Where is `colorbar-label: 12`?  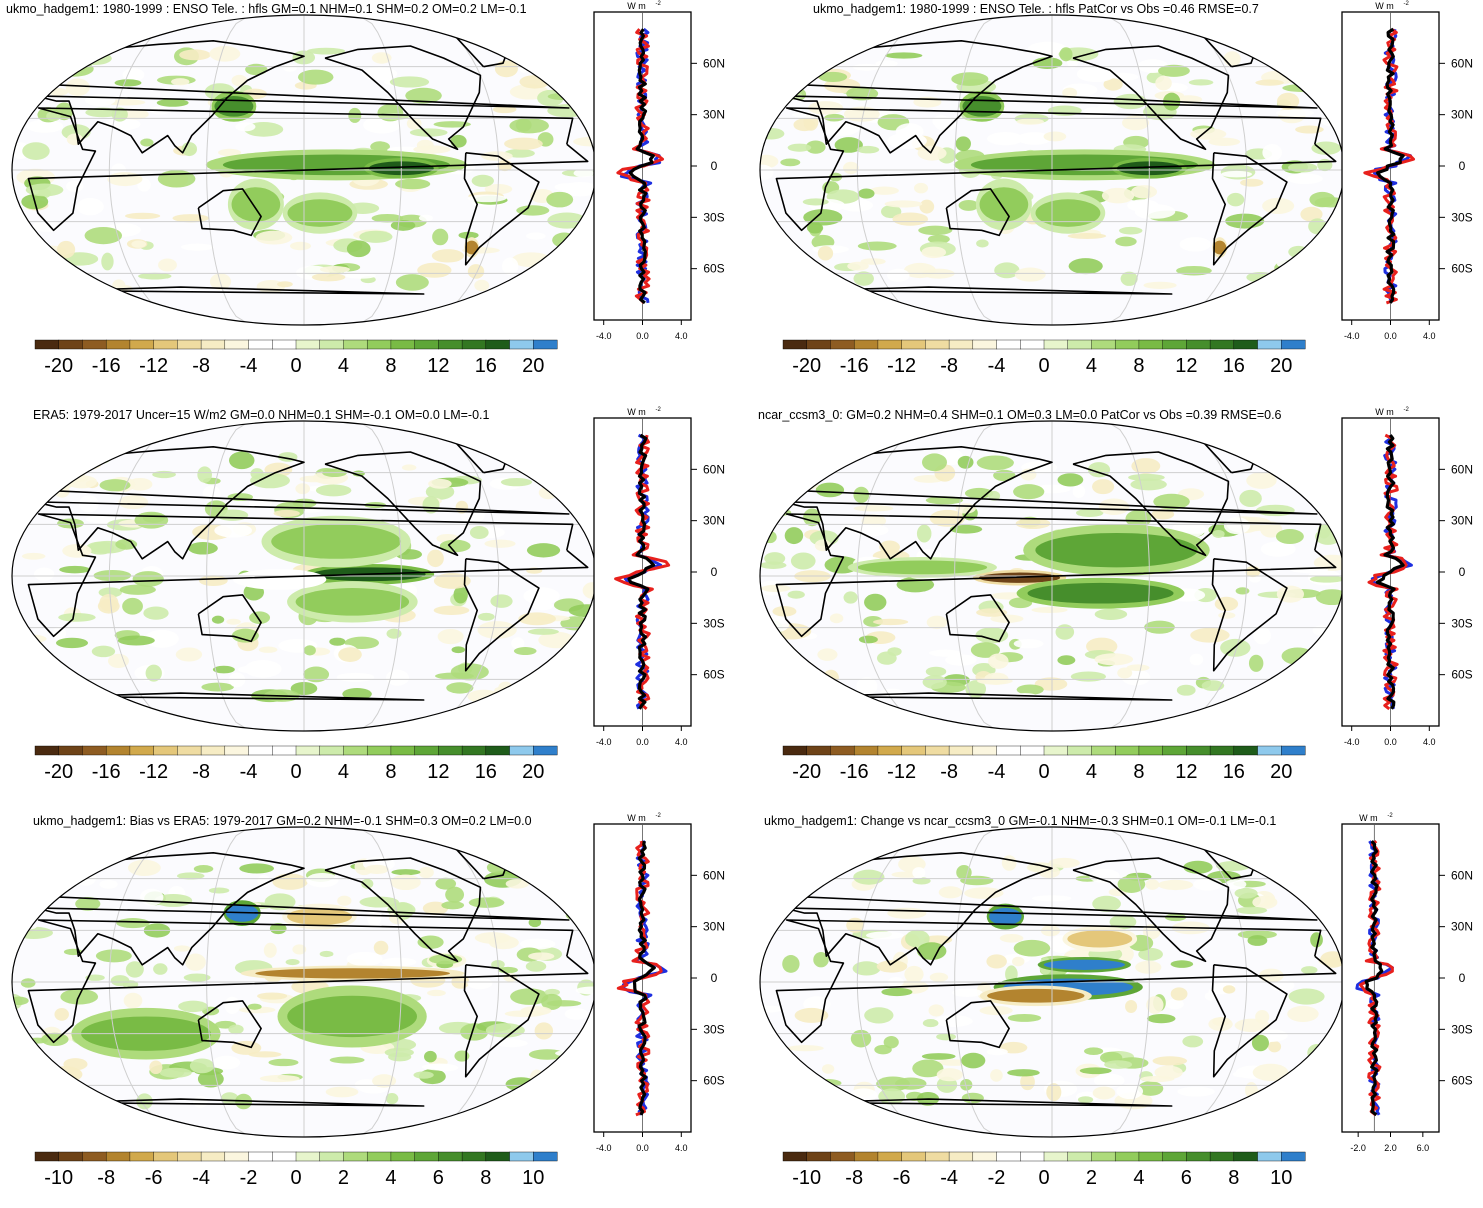
colorbar-label: 12 is located at coordinates (438, 772).